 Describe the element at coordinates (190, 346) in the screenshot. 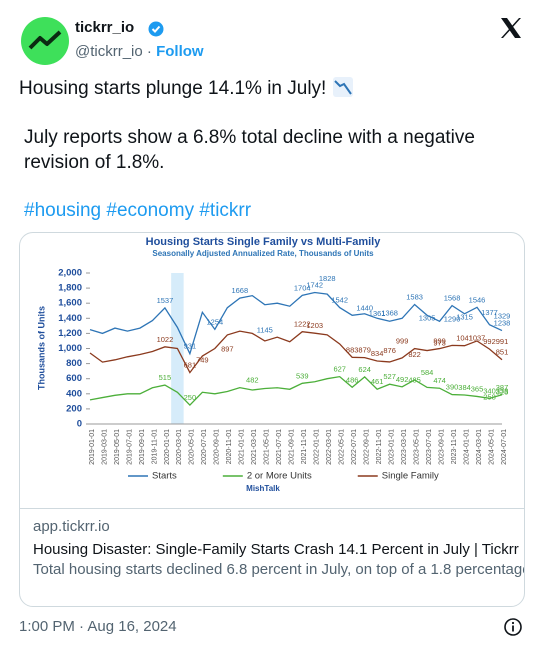

I see `data-label: 931` at that location.